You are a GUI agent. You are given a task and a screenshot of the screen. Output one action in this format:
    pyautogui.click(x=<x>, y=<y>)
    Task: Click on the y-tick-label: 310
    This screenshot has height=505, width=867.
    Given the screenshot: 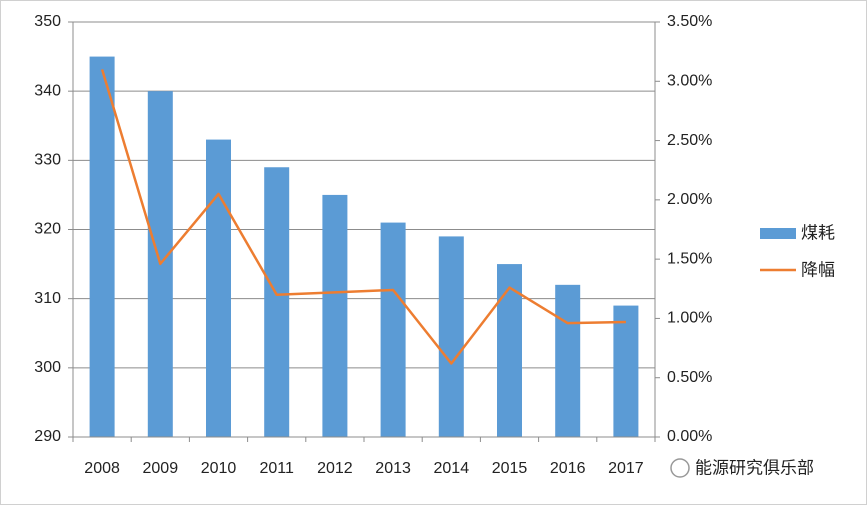 What is the action you would take?
    pyautogui.click(x=47, y=298)
    